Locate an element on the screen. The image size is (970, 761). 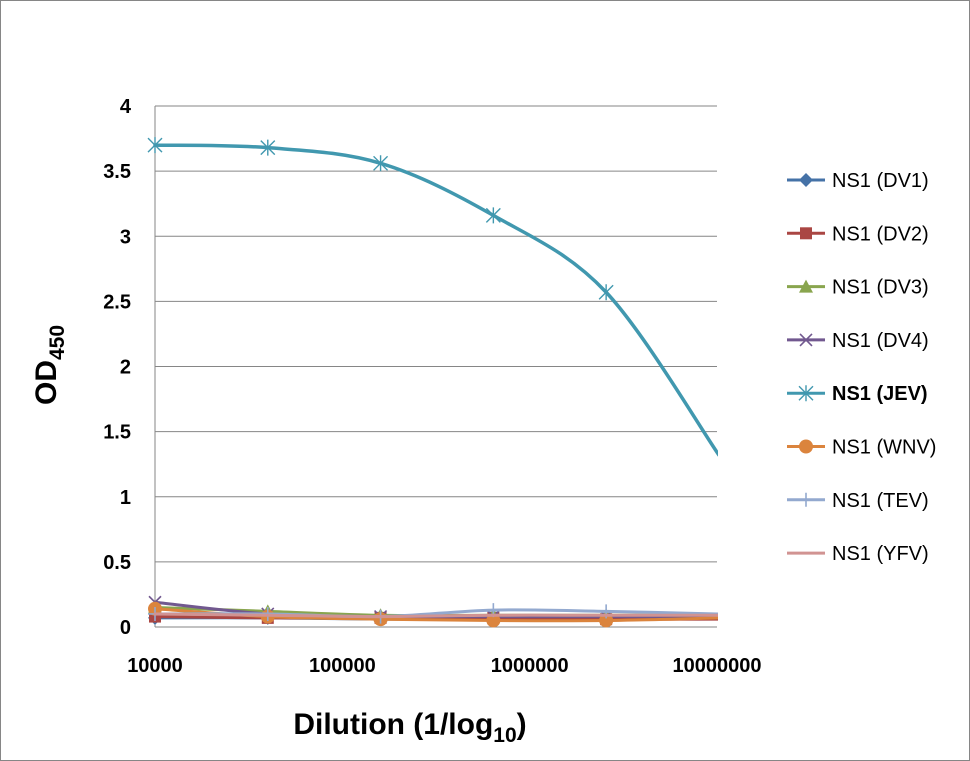
series-ns1-yfv is located at coordinates (435, 615).